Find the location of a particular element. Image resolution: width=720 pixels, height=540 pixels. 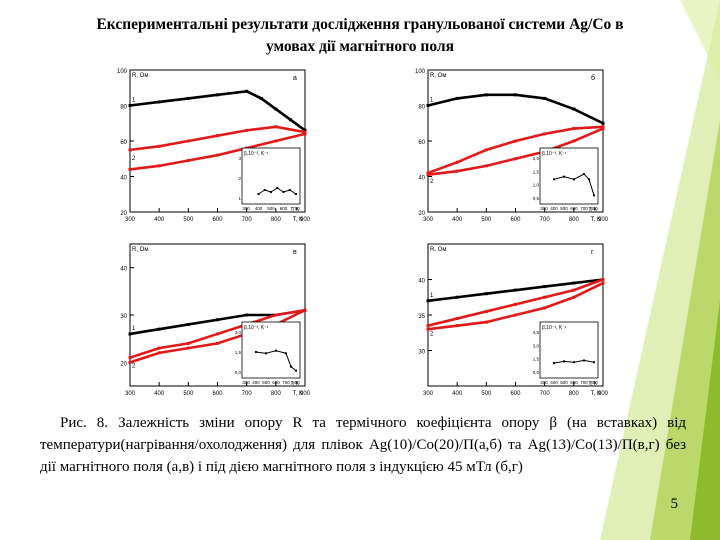

y-tick-label: 20 is located at coordinates (123, 214).